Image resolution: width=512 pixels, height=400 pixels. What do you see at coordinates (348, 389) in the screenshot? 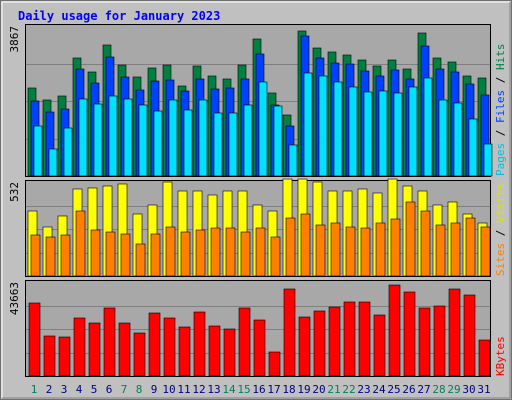
I see `x-tick-label-22: 22` at bounding box center [348, 389].